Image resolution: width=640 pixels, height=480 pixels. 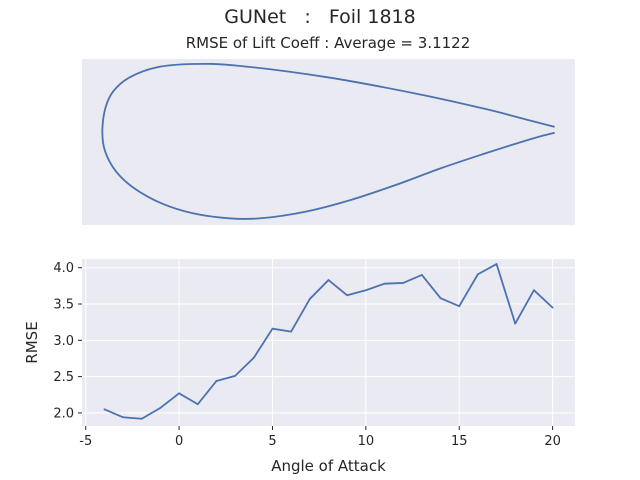 What do you see at coordinates (85, 441) in the screenshot?
I see `x-tick-label: -5` at bounding box center [85, 441].